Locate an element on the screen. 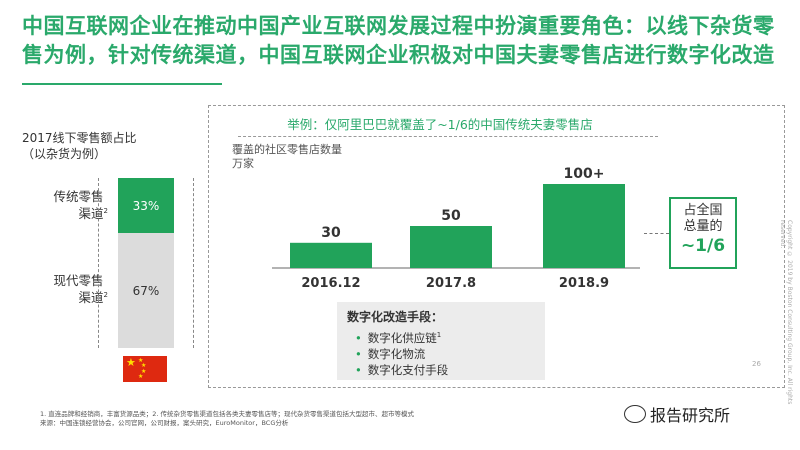  bar-value-label: 50 is located at coordinates (451, 216).